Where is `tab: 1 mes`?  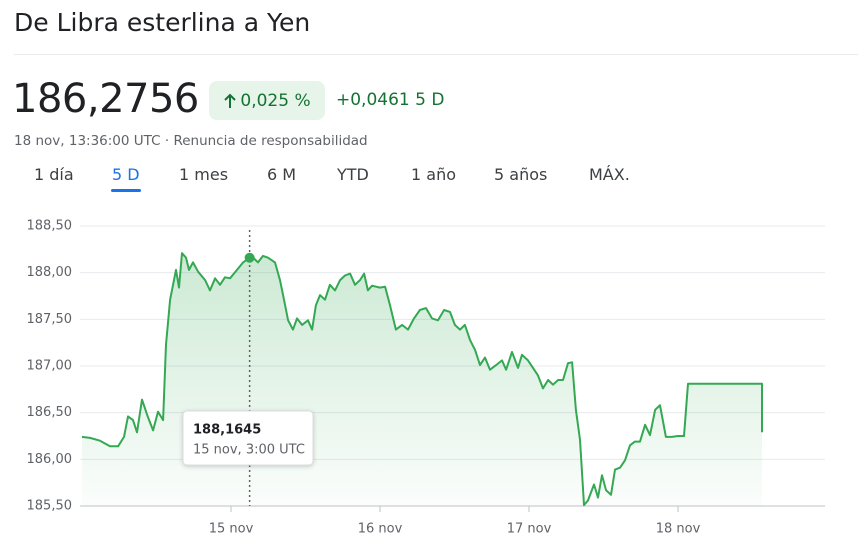
tab: 1 mes is located at coordinates (204, 174).